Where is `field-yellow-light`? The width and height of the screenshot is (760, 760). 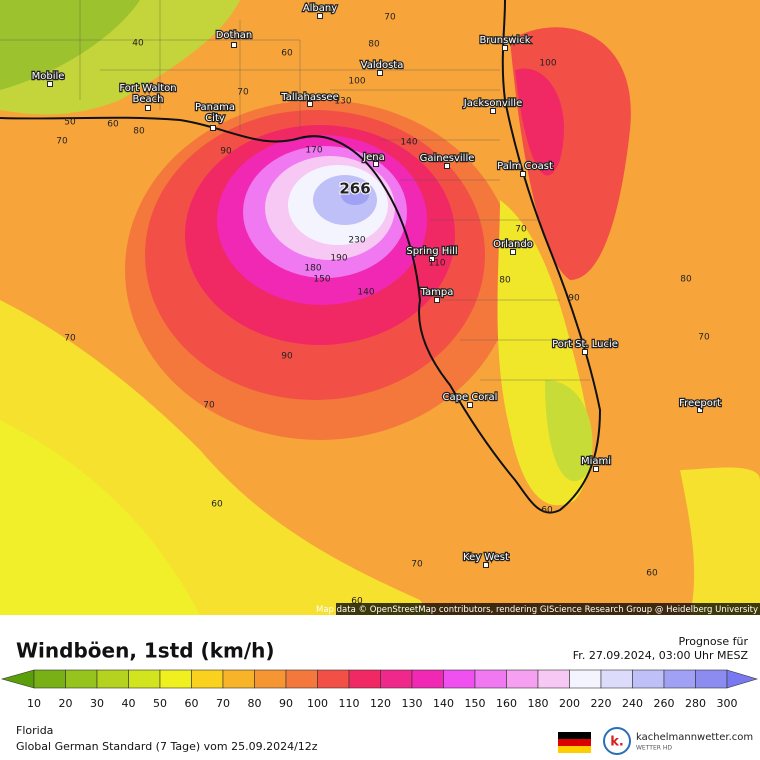 field-yellow-light is located at coordinates (100, 517).